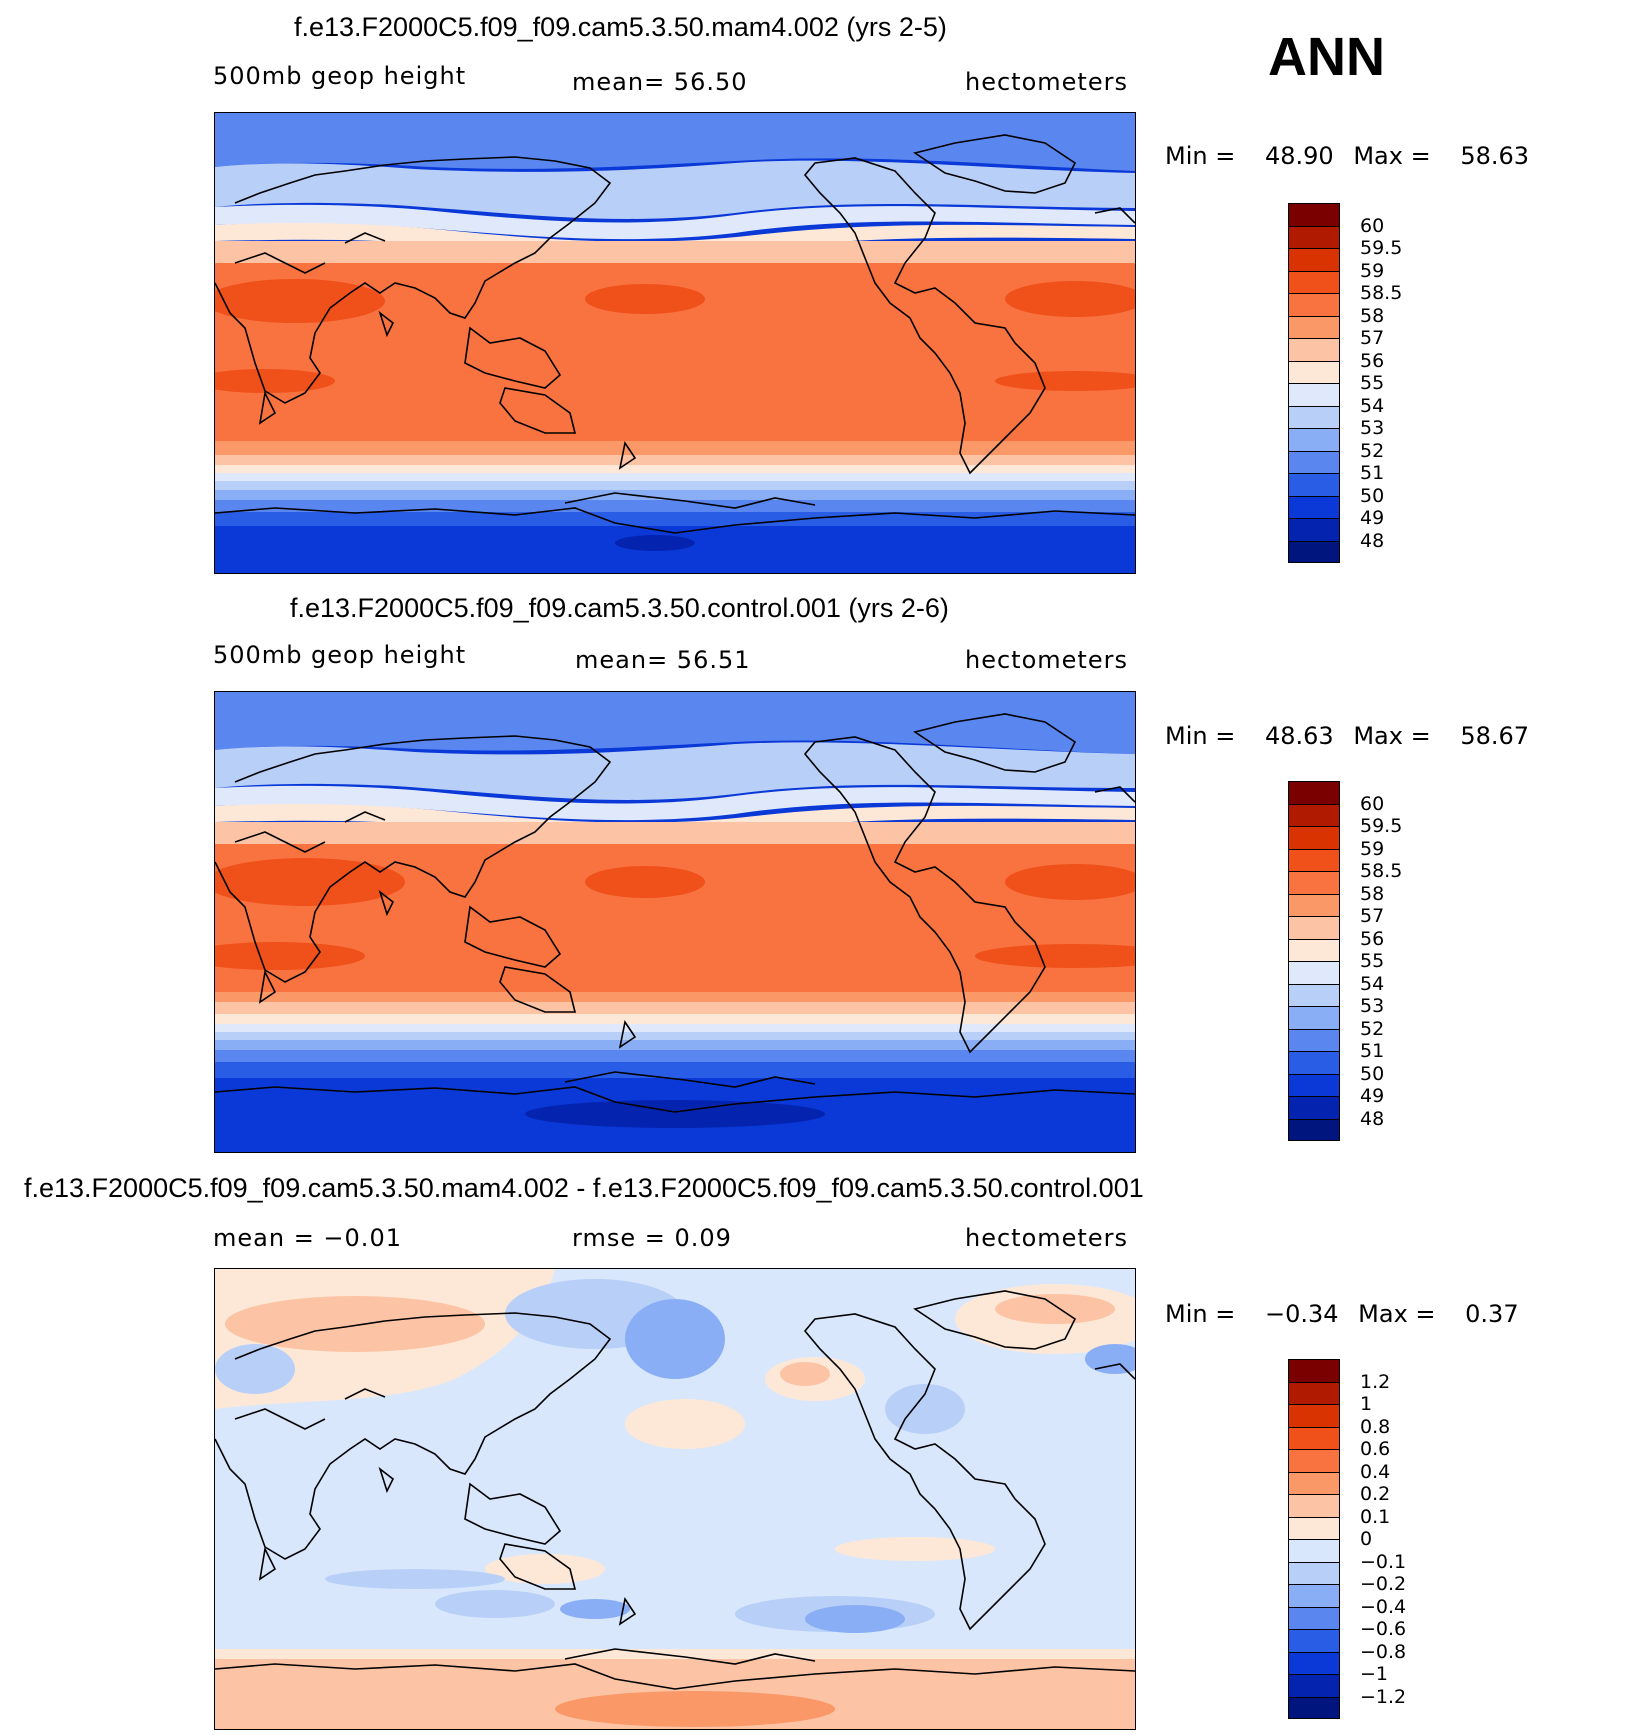 The image size is (1633, 1735). What do you see at coordinates (652, 1238) in the screenshot?
I see `rmse-label: rmse = 0.09` at bounding box center [652, 1238].